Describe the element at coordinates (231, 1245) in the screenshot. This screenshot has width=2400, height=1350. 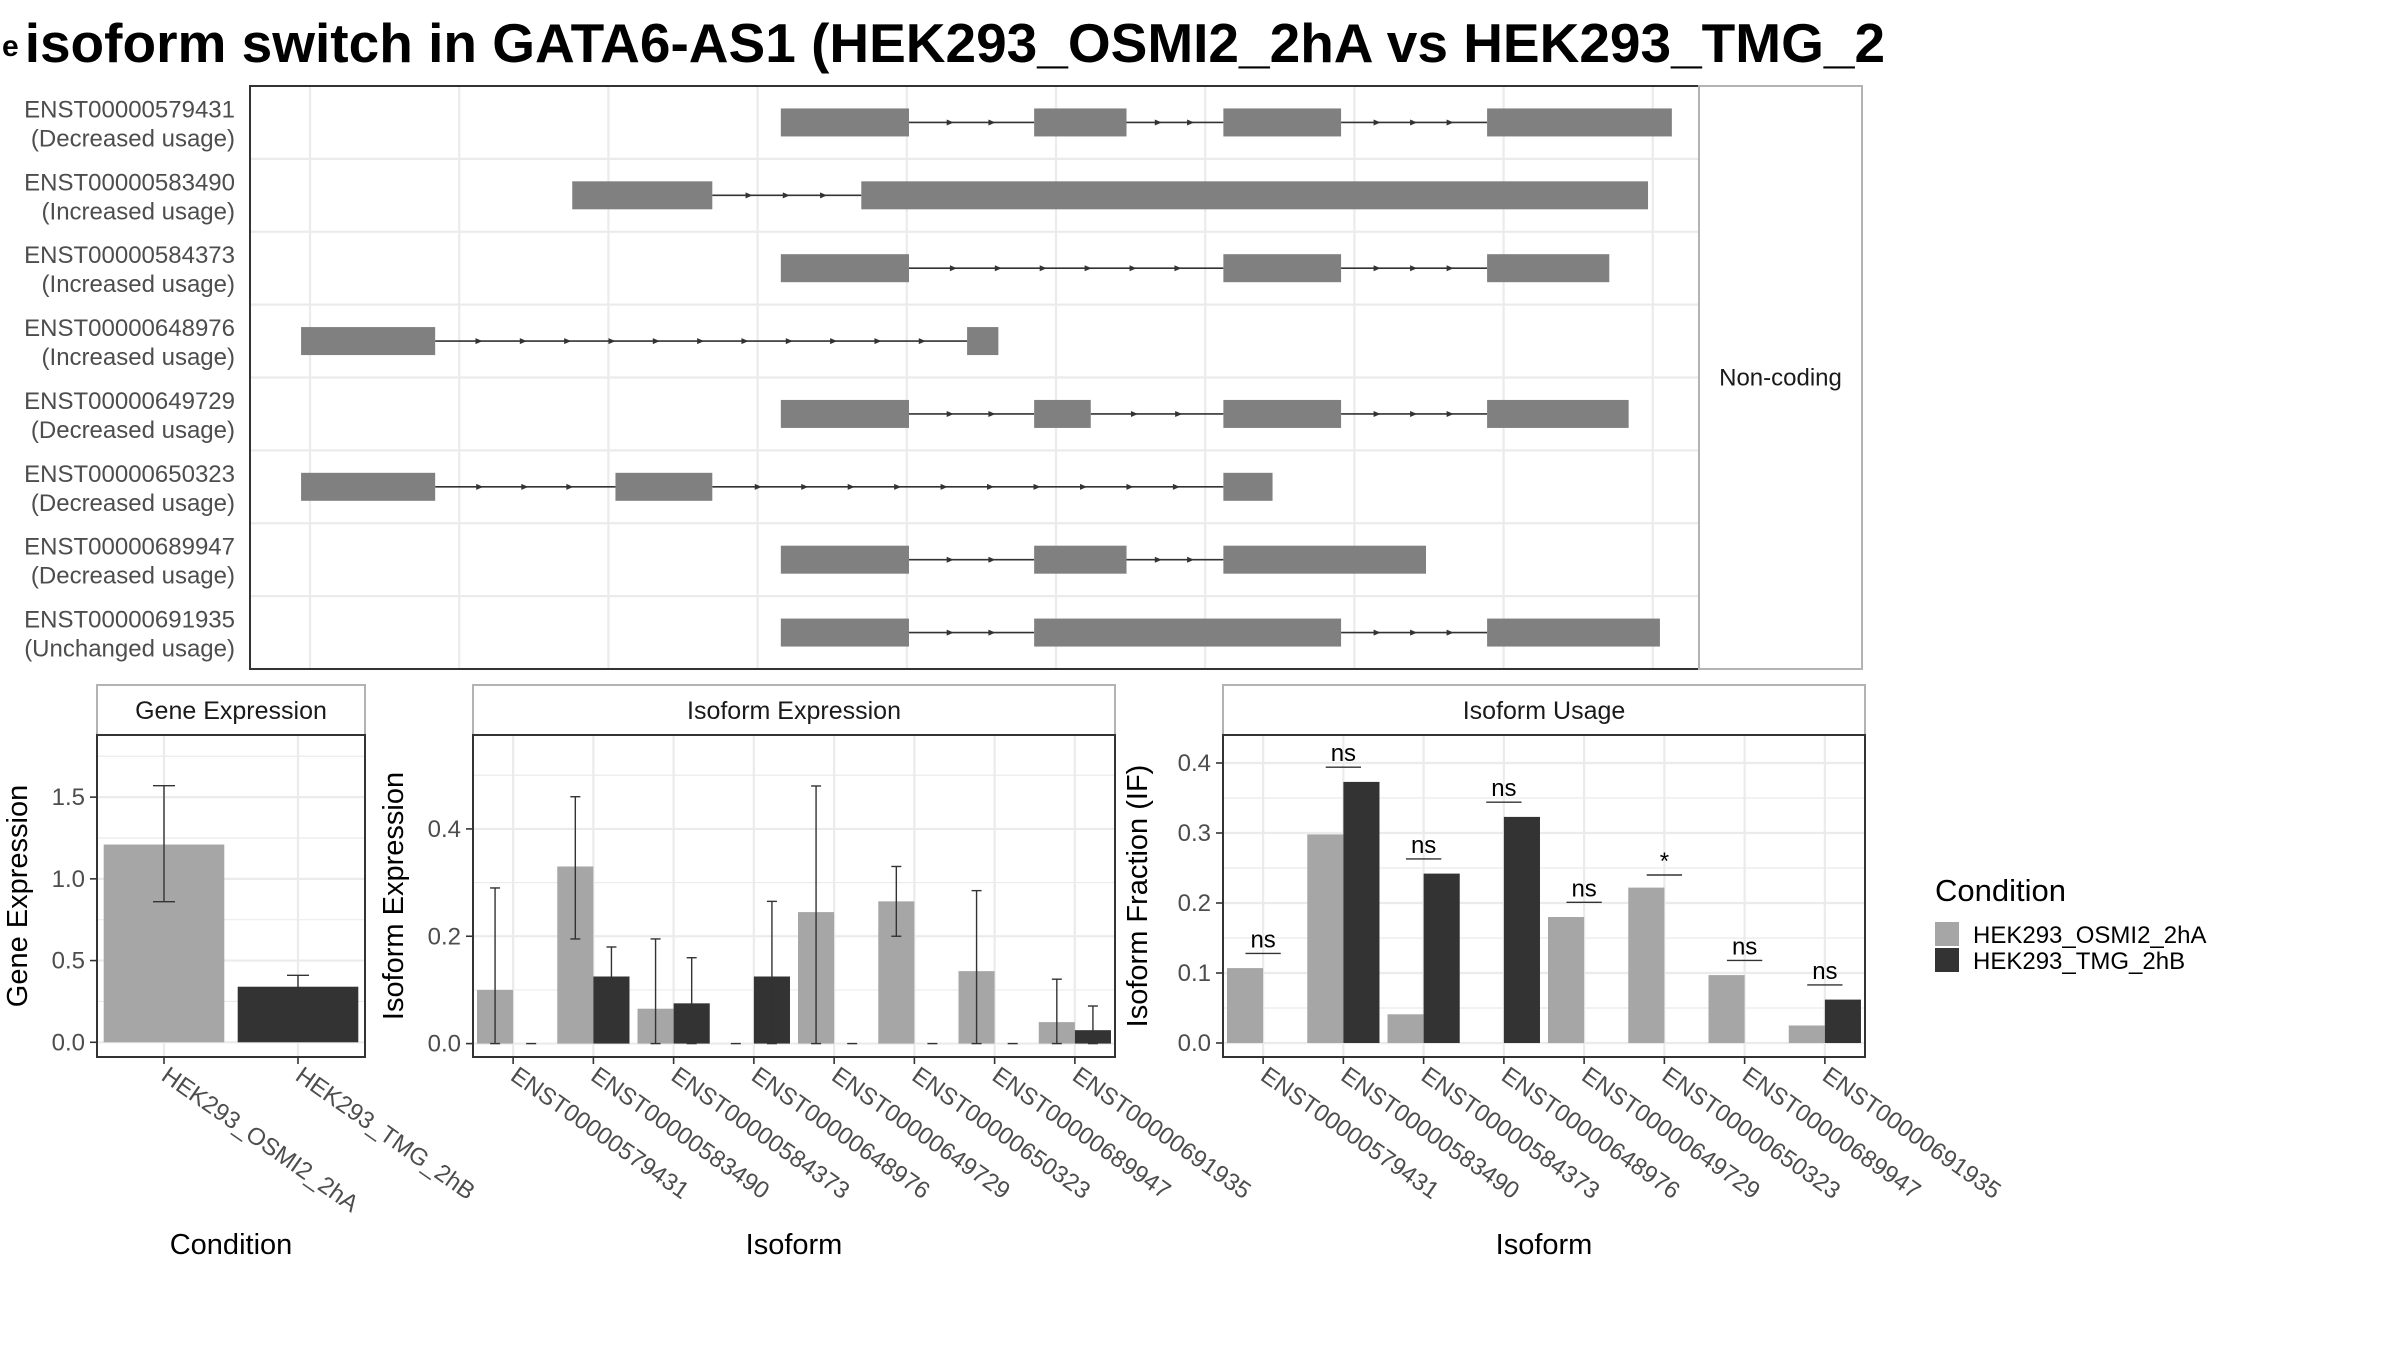
I see `x-axis-title: Condition` at that location.